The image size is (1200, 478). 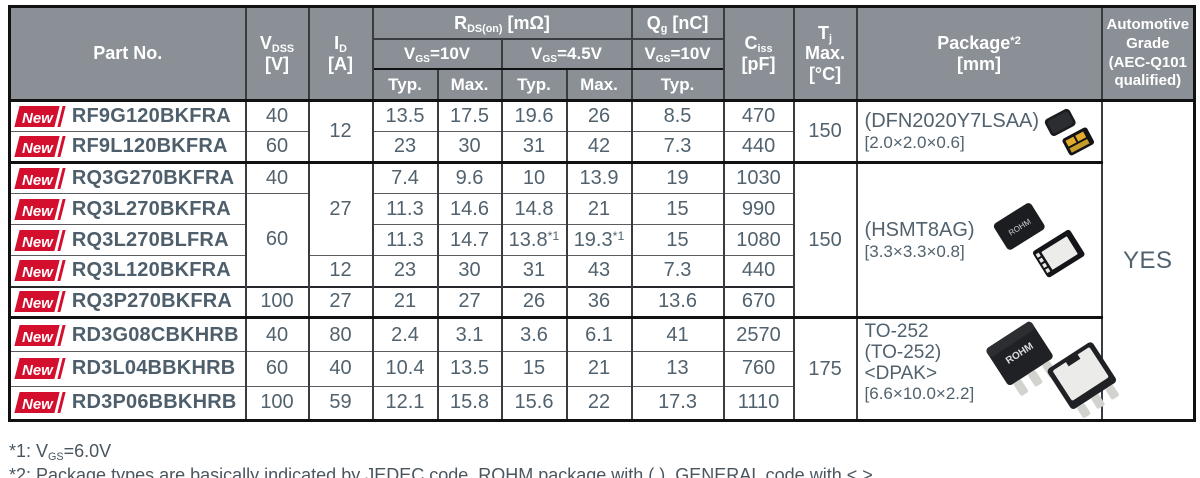 I want to click on rdson-max10-cell: 13.5, so click(x=469, y=369).